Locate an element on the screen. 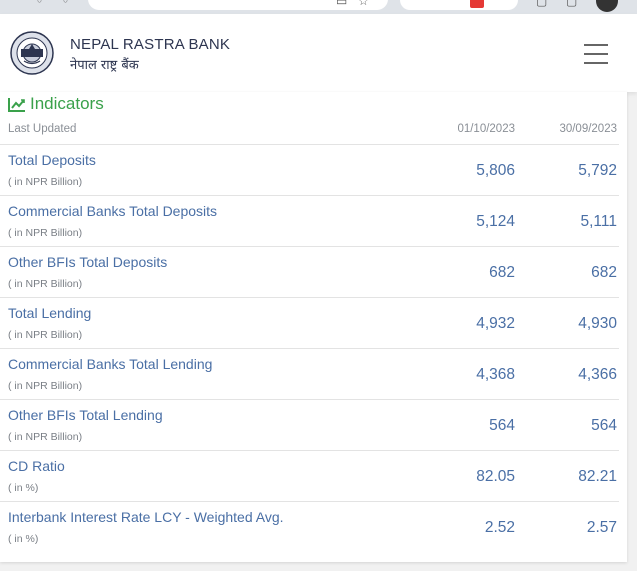  indicator-value-date1: 2.52 is located at coordinates (499, 527).